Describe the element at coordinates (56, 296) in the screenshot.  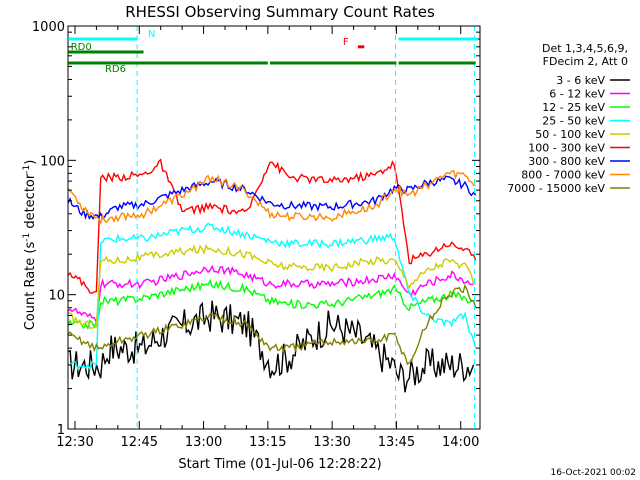
I see `y-tick-label: 10` at that location.